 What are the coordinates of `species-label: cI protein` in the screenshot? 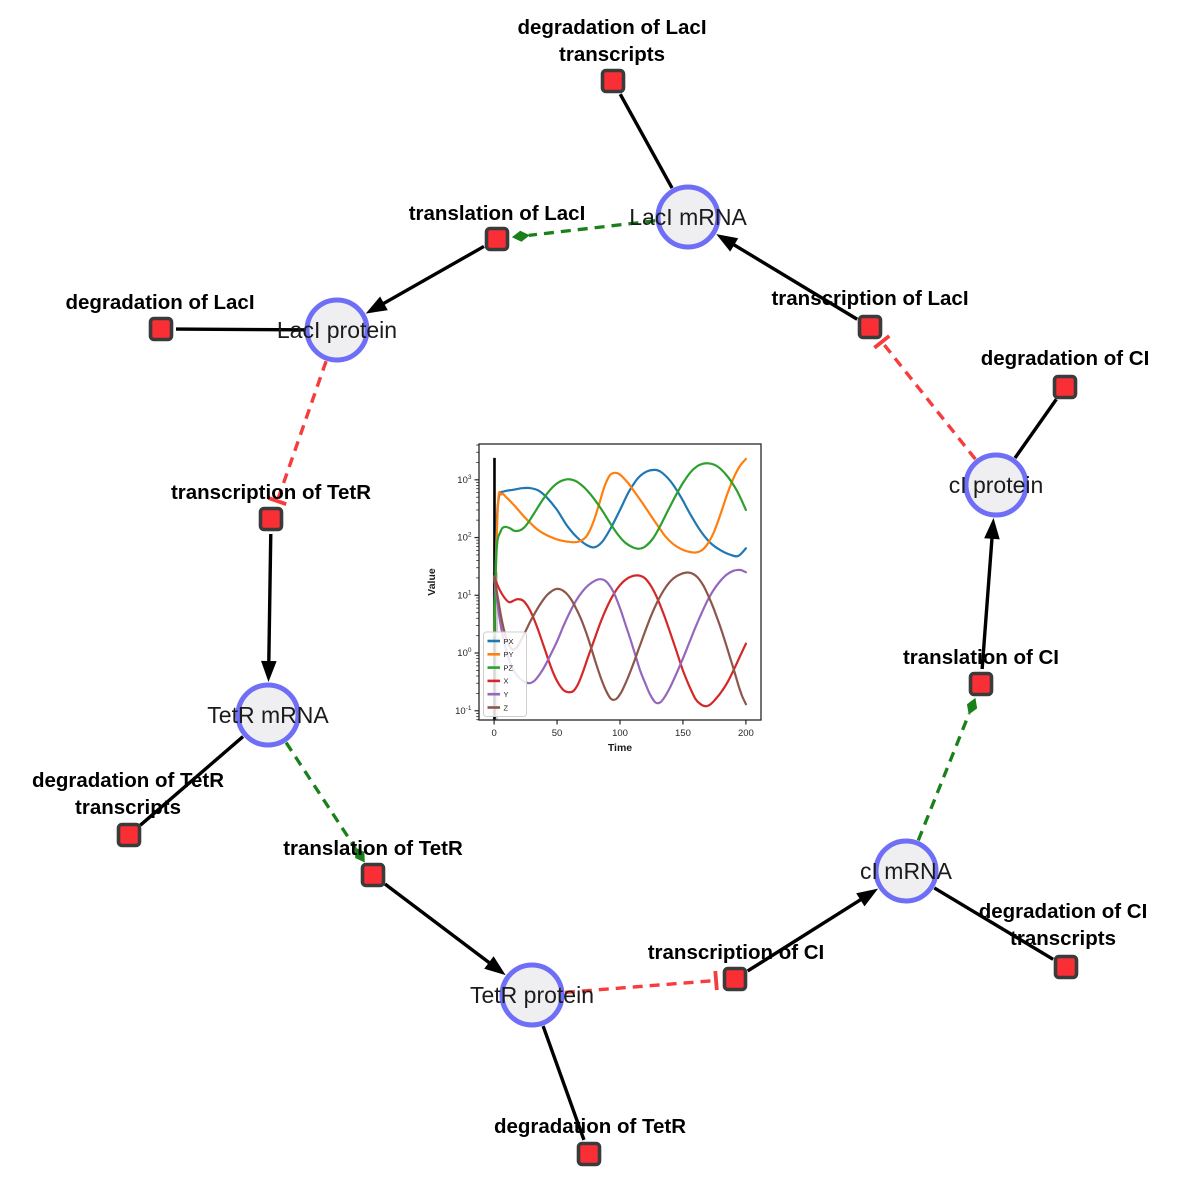 It's located at (996, 485).